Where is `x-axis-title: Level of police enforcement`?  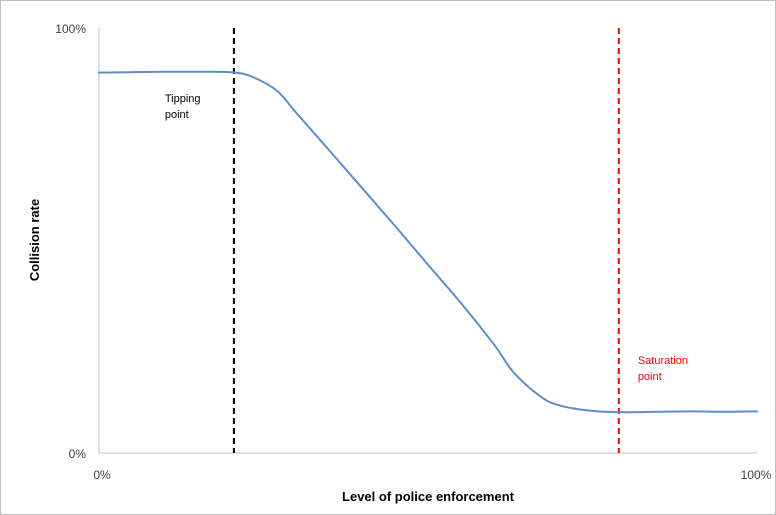 x-axis-title: Level of police enforcement is located at coordinates (428, 496).